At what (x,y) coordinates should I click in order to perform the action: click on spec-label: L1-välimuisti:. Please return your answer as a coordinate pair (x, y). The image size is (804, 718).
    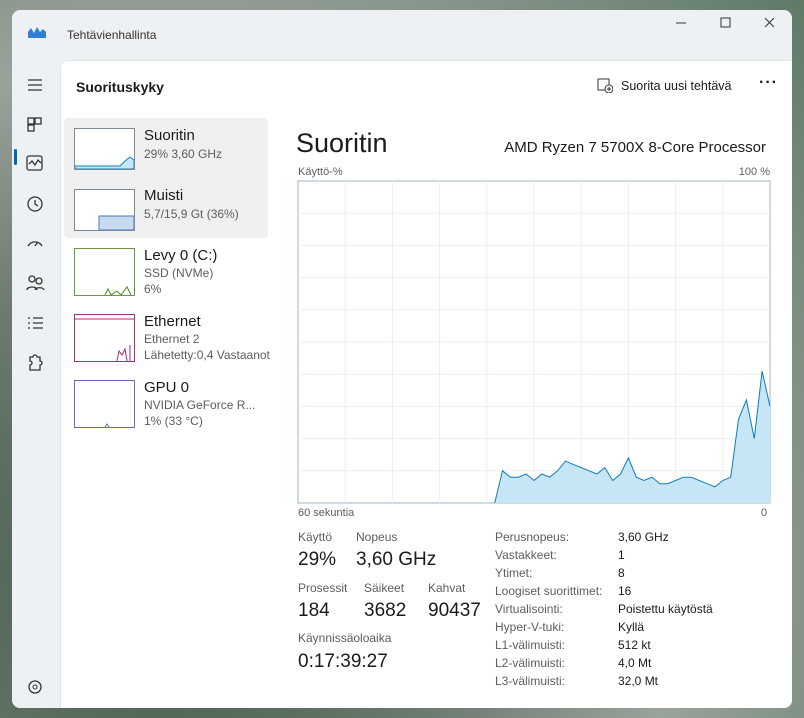
    Looking at the image, I should click on (530, 645).